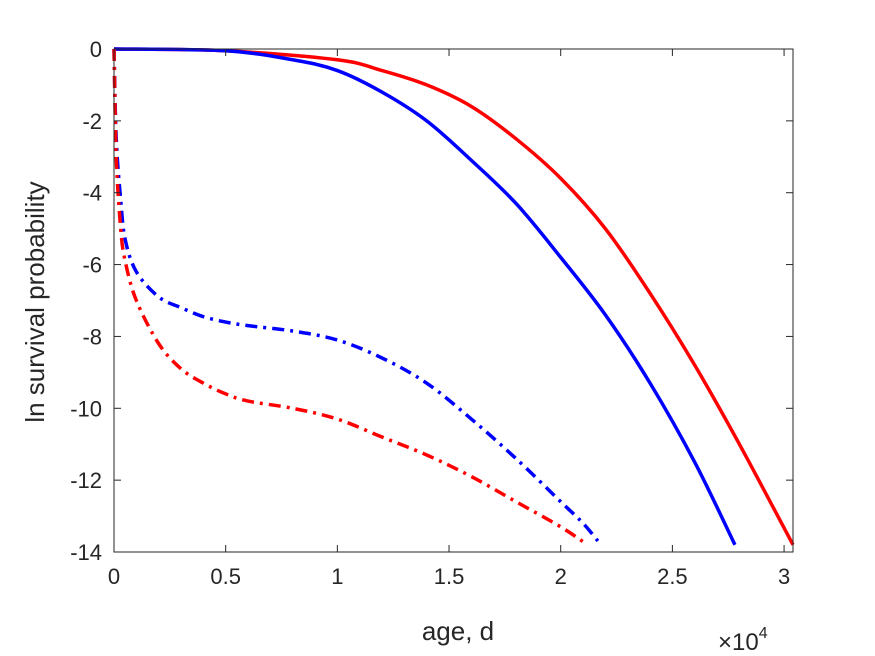 Image resolution: width=875 pixels, height=656 pixels. What do you see at coordinates (114, 576) in the screenshot?
I see `x-tick-label: 0` at bounding box center [114, 576].